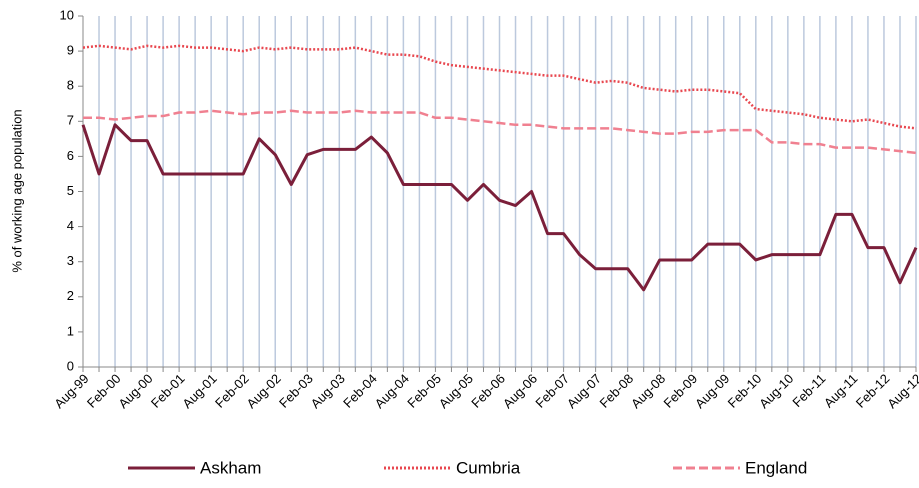 The height and width of the screenshot is (488, 919). I want to click on x-tick-label: Aug-10, so click(776, 391).